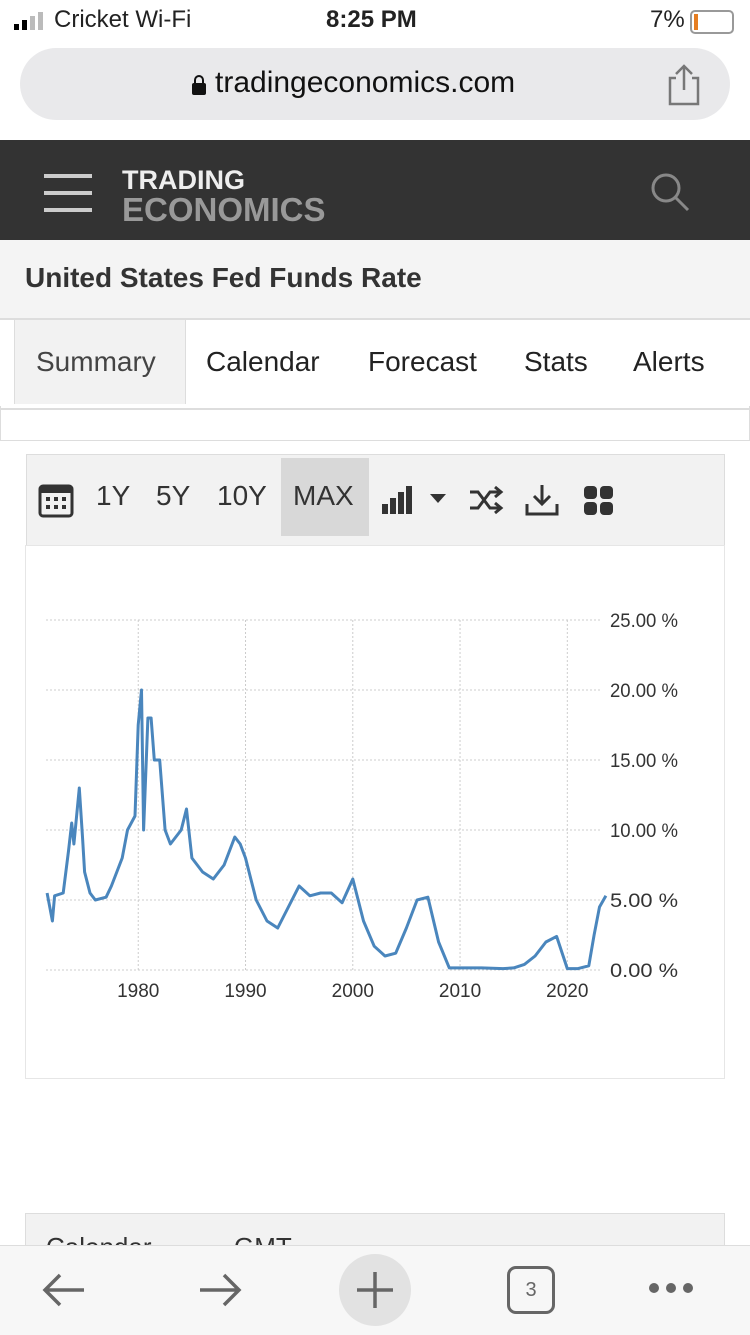 This screenshot has width=750, height=1335. I want to click on chart-type-button, so click(417, 502).